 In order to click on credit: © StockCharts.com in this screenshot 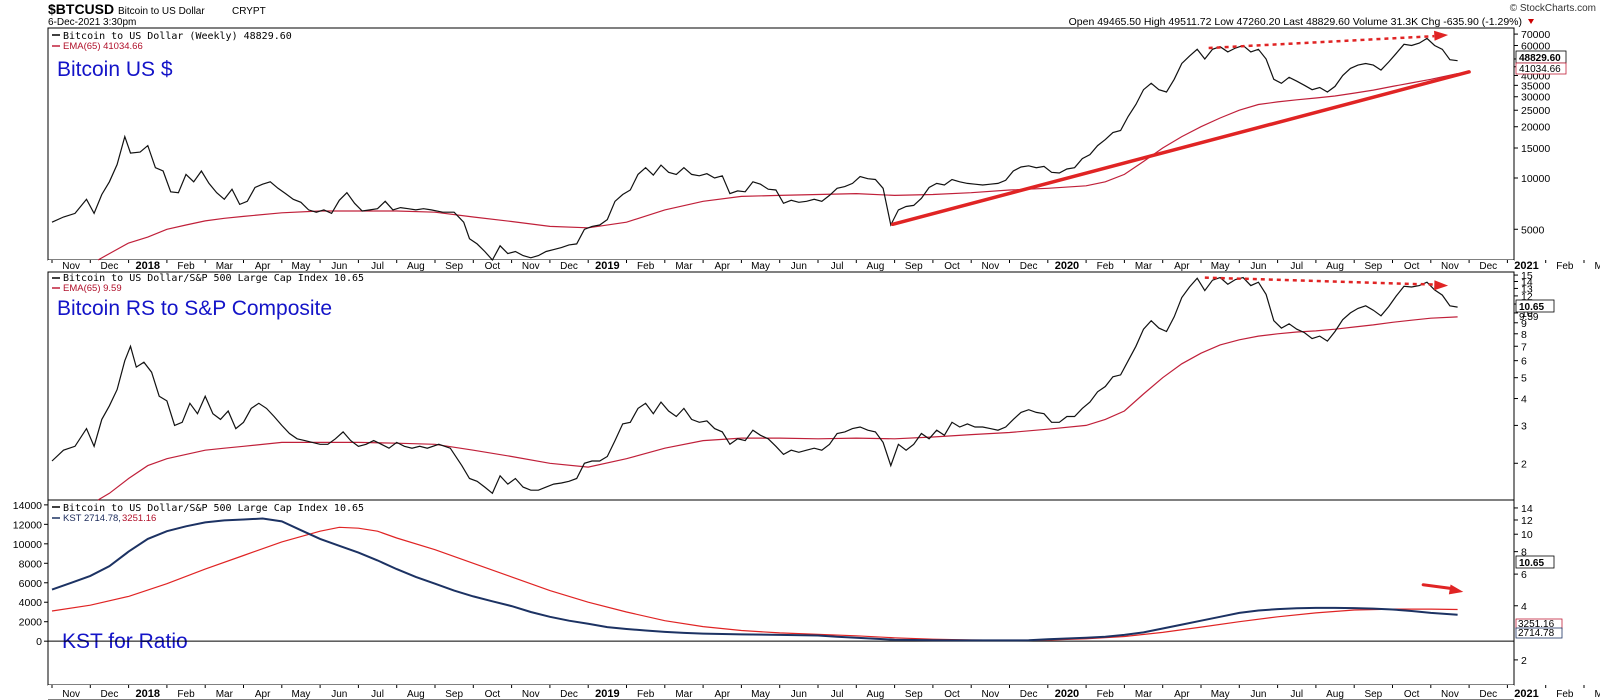, I will do `click(1553, 8)`.